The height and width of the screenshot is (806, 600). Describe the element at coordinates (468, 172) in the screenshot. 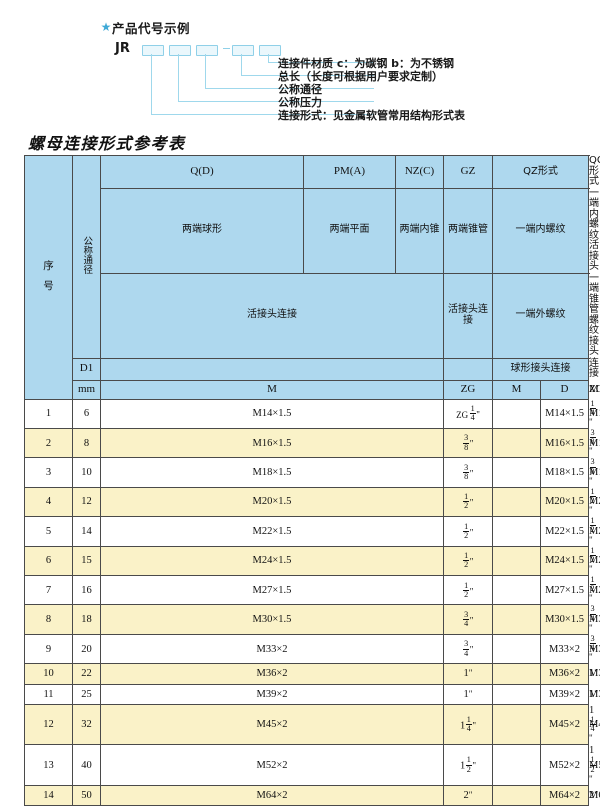

I see `header-group-gz: GZ` at that location.